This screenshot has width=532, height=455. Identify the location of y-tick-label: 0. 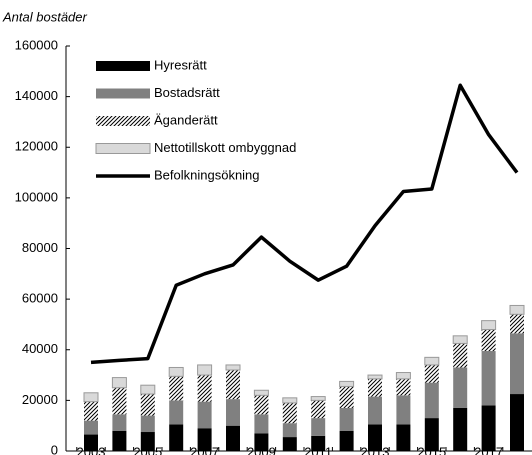
(54, 448).